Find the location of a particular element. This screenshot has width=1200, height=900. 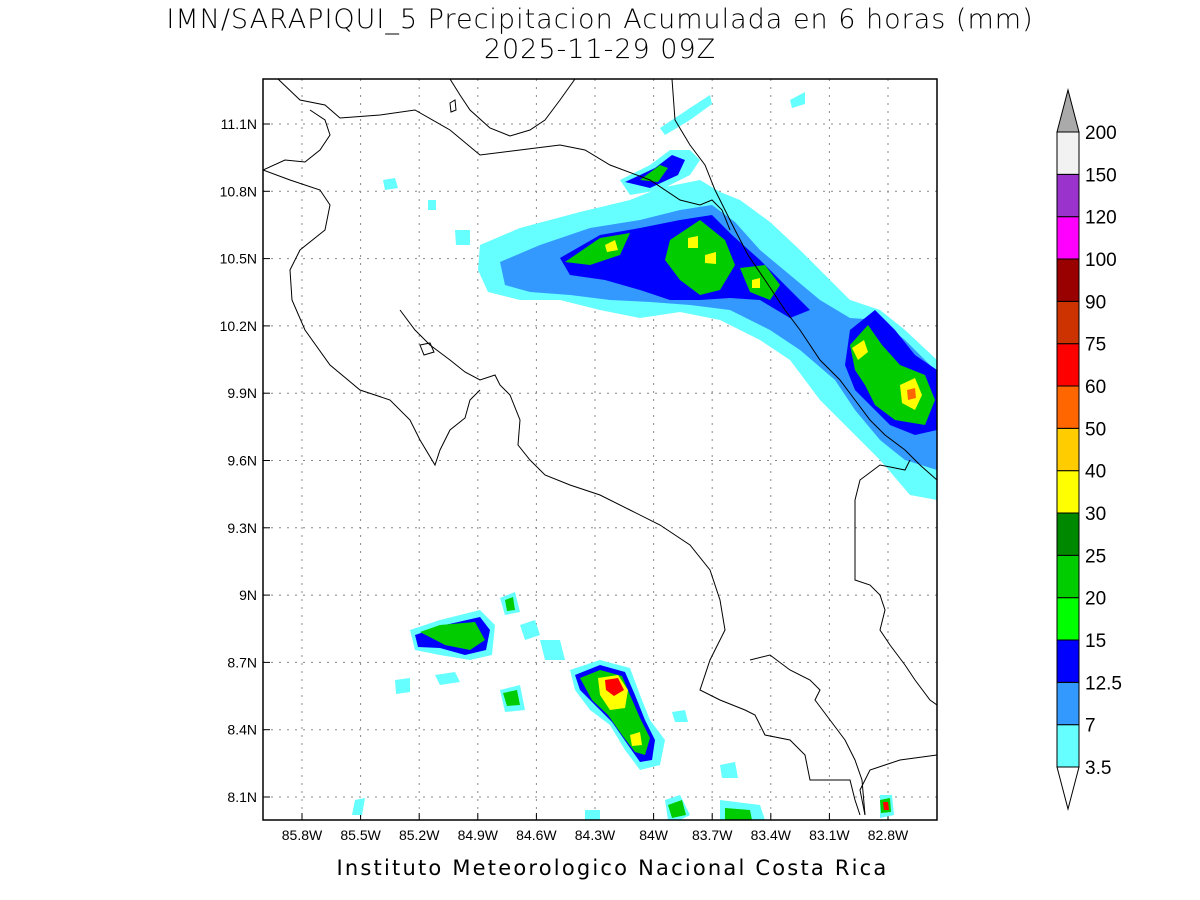

lon-tick-label: 83.4W is located at coordinates (771, 835).